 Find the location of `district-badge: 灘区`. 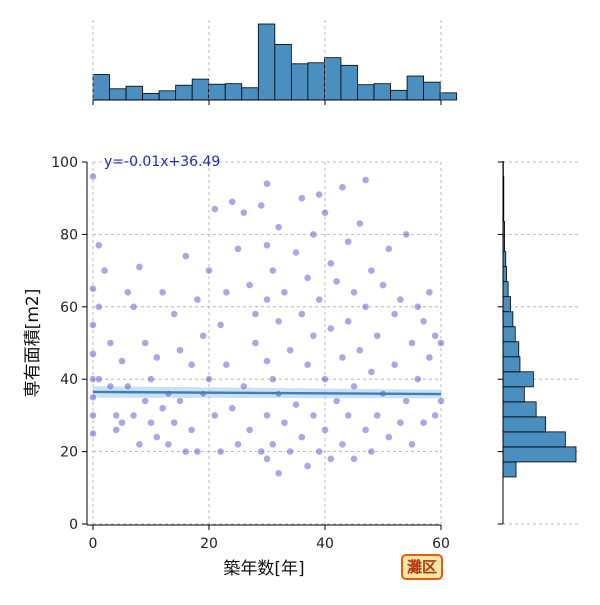

district-badge: 灘区 is located at coordinates (422, 567).